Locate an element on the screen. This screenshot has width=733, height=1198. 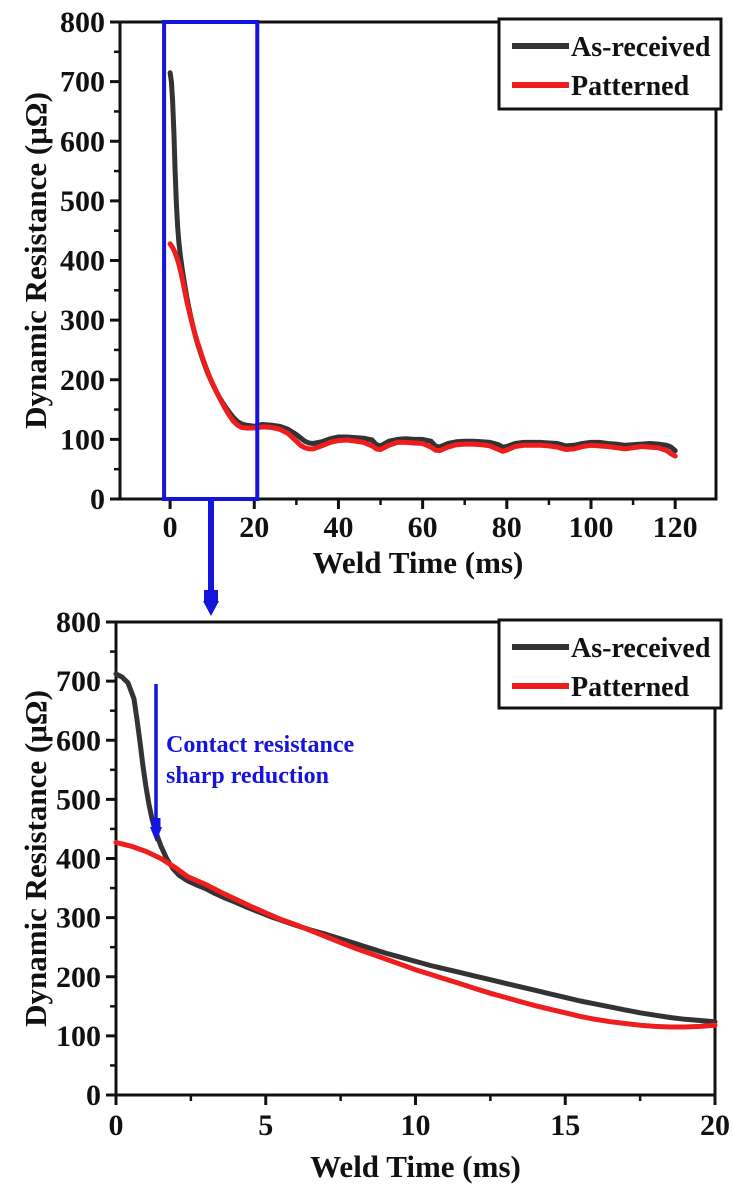
zoom-connector-arrow-tip is located at coordinates (211, 608).